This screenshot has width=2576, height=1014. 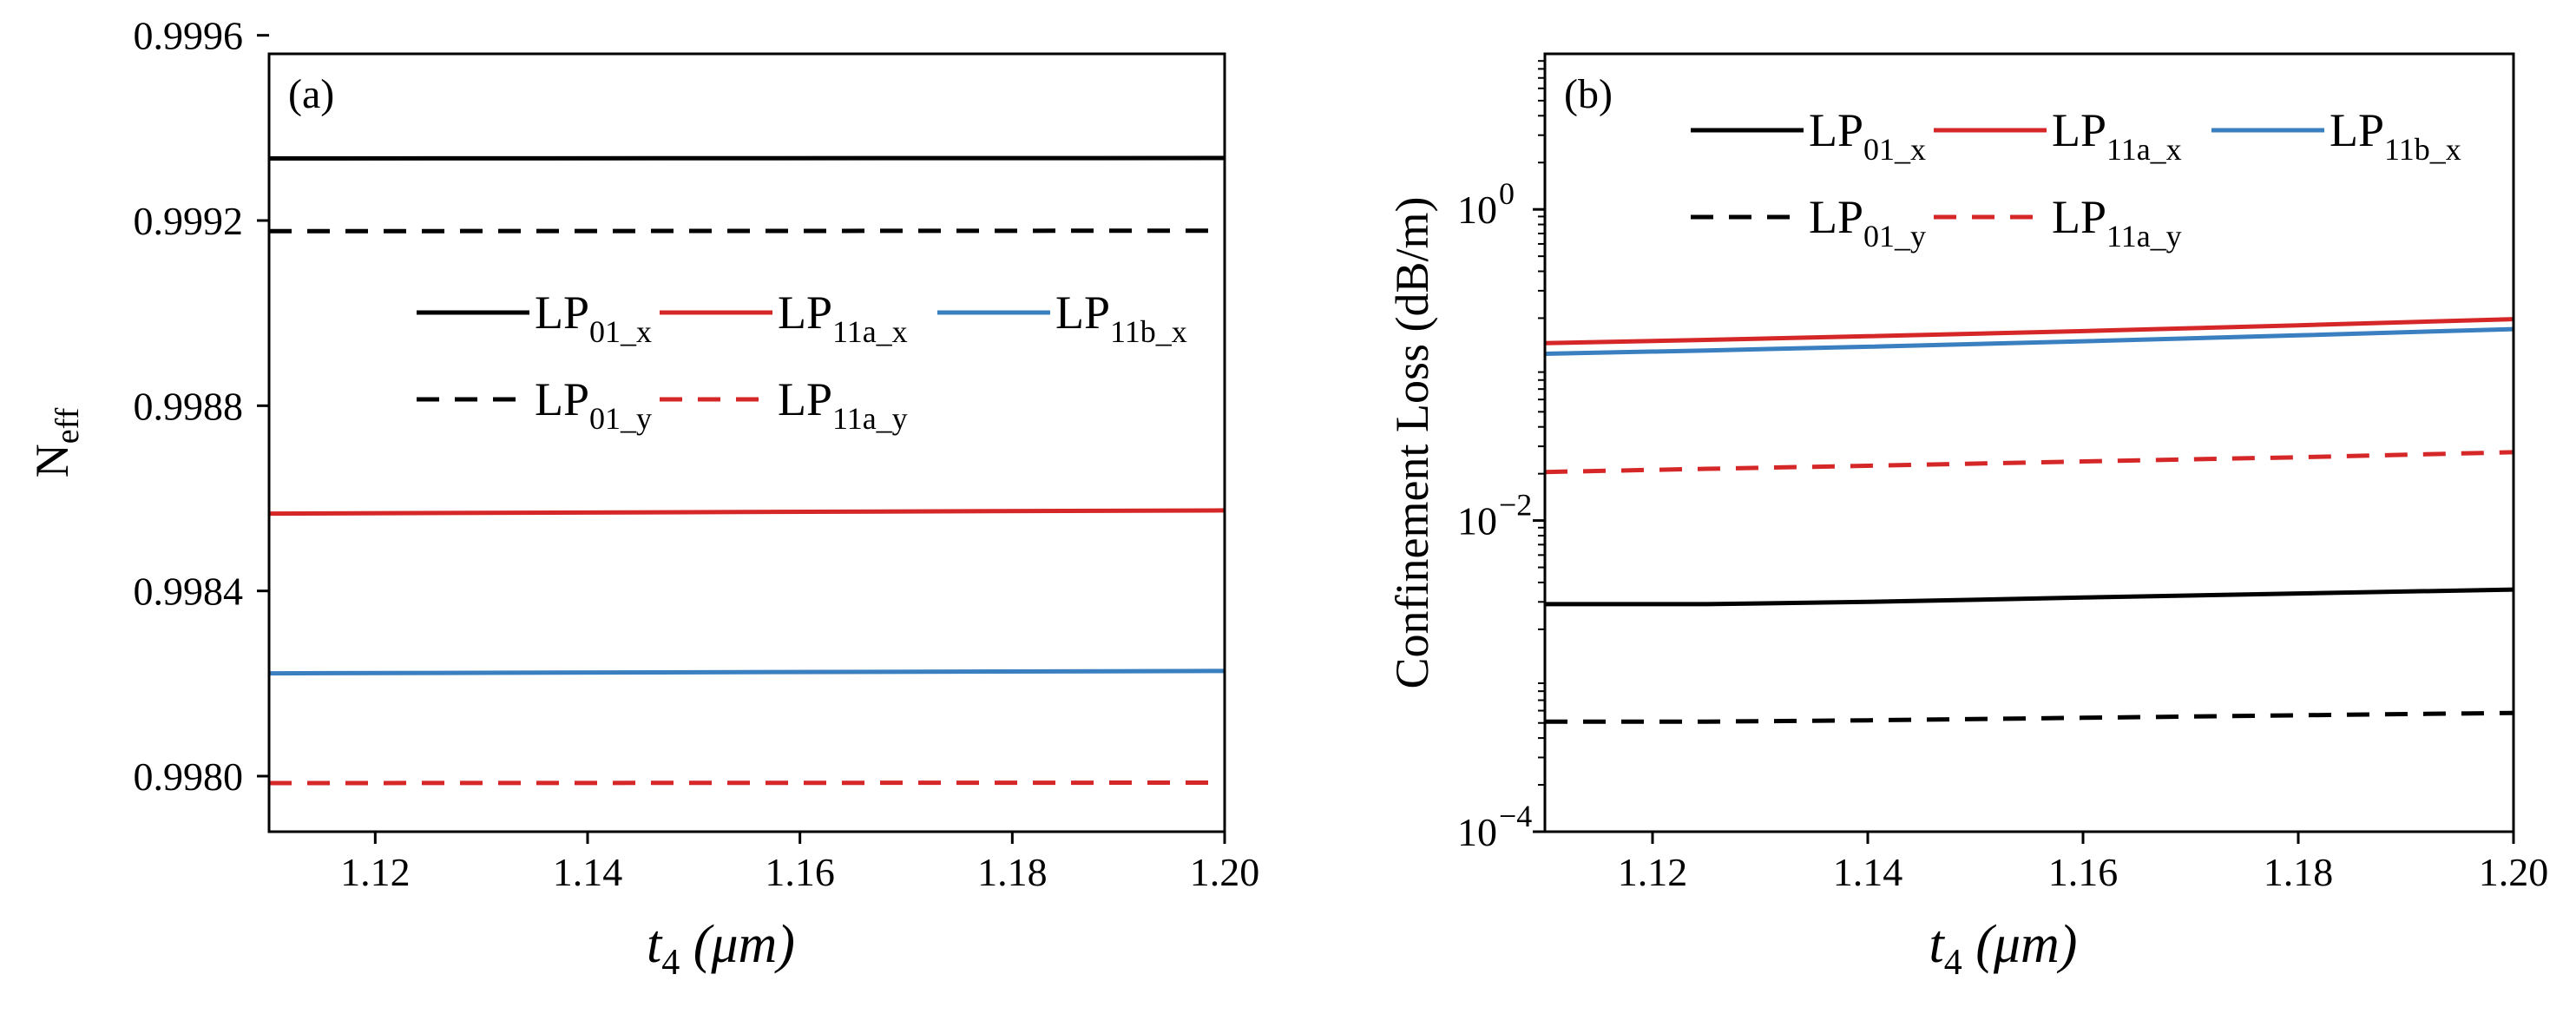 I want to click on y-tick-exponent: −4, so click(x=1515, y=816).